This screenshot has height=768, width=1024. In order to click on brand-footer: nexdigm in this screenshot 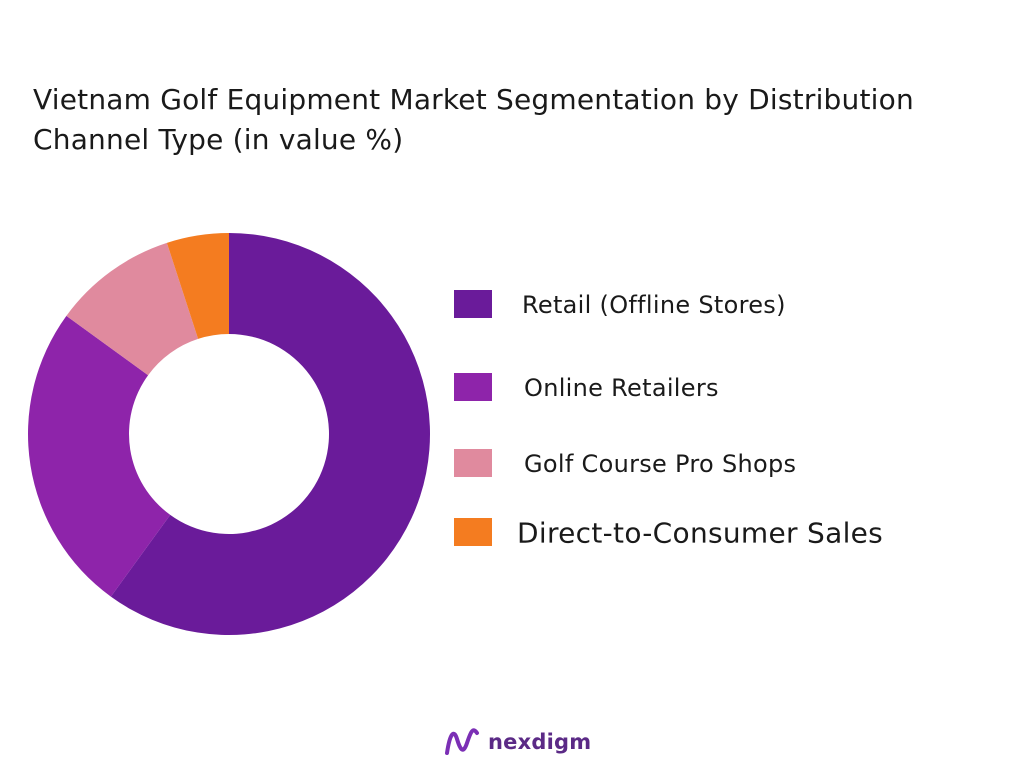, I will do `click(517, 742)`.